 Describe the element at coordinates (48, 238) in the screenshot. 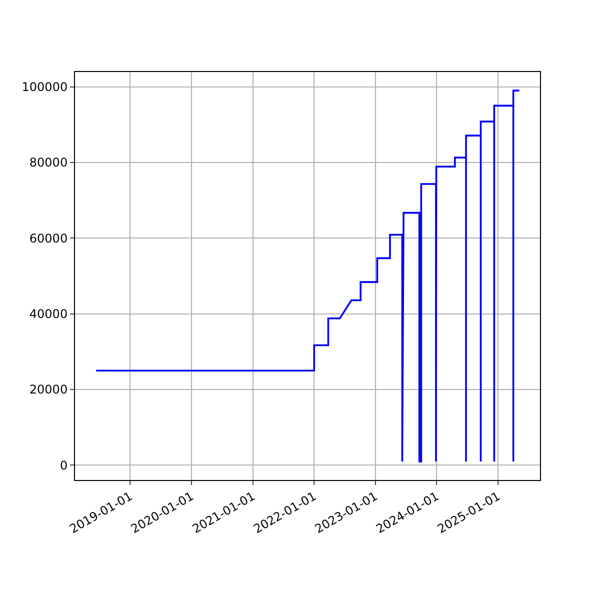

I see `y-tick-label: 60000` at that location.